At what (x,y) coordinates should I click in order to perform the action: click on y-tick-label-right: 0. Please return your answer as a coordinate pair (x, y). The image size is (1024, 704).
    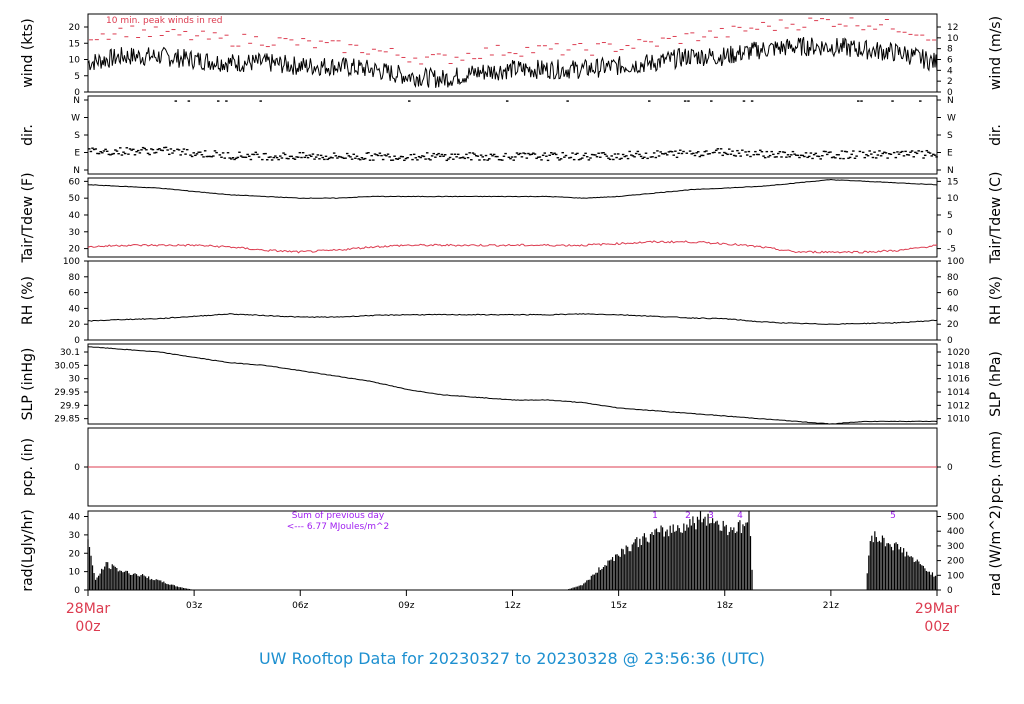
    Looking at the image, I should click on (950, 591).